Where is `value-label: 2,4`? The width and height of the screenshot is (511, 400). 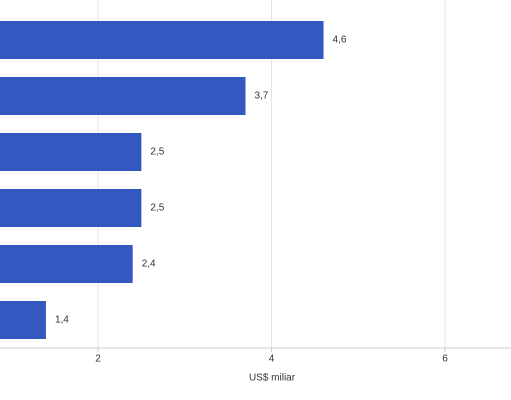 value-label: 2,4 is located at coordinates (149, 264).